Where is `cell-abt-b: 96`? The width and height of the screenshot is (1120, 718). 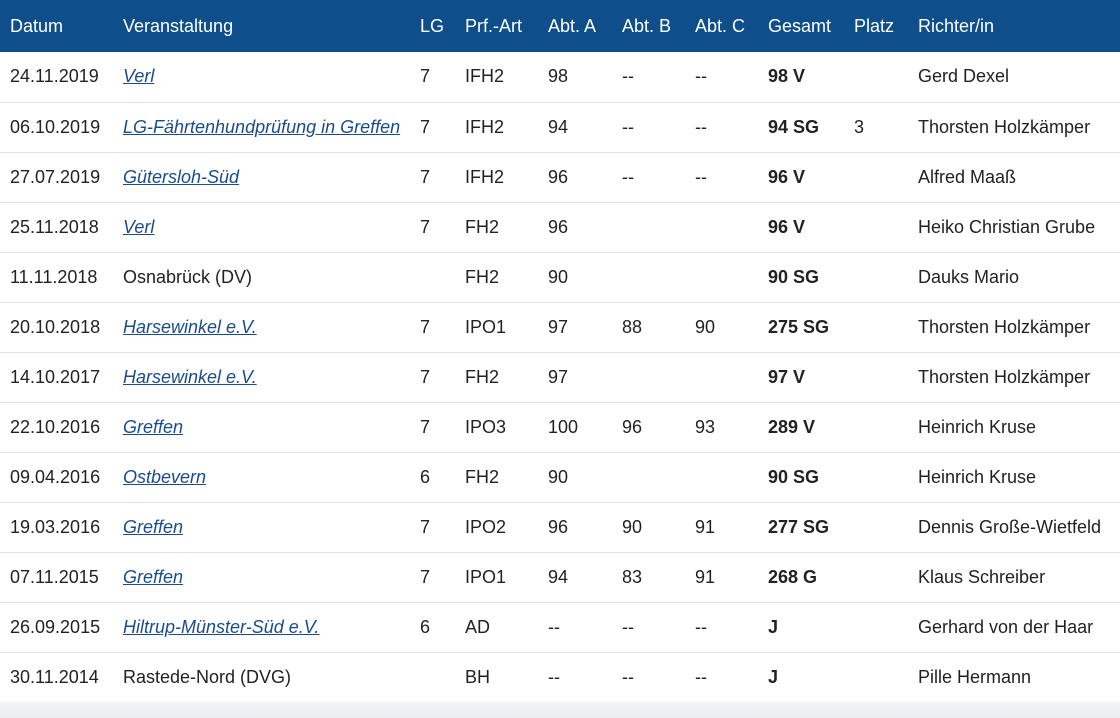 cell-abt-b: 96 is located at coordinates (658, 427).